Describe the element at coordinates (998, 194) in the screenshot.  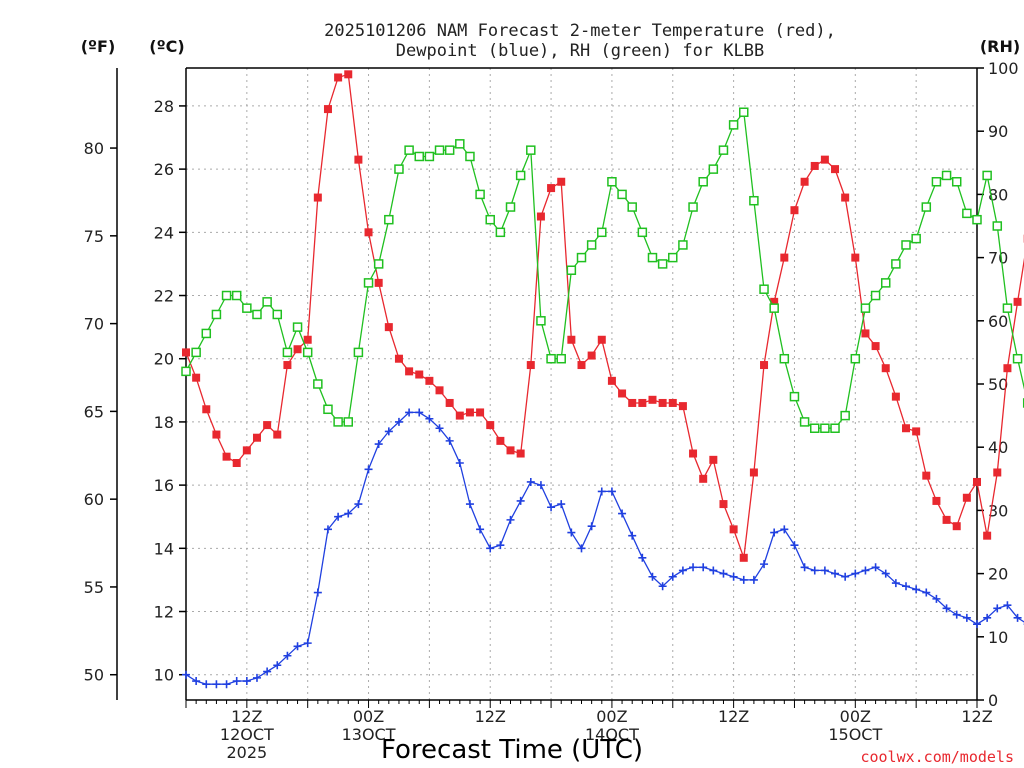
I see `rh-tick-label: 80` at that location.